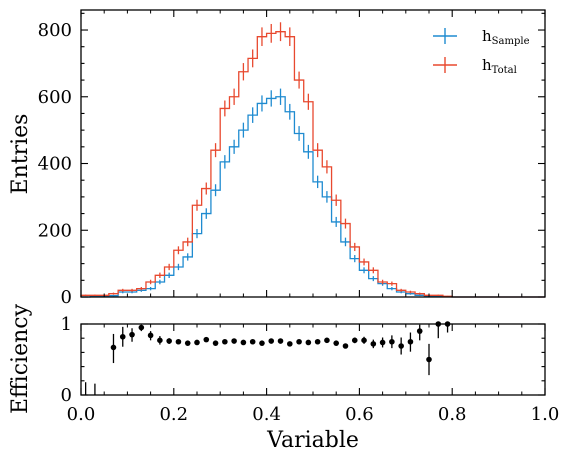 The width and height of the screenshot is (569, 464). Describe the element at coordinates (173, 414) in the screenshot. I see `x-tick-label: 0.2` at that location.